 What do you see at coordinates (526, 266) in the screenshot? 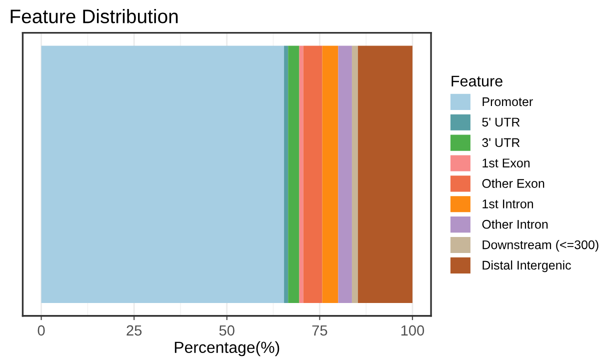
I see `legend-label: Distal Intergenic` at bounding box center [526, 266].